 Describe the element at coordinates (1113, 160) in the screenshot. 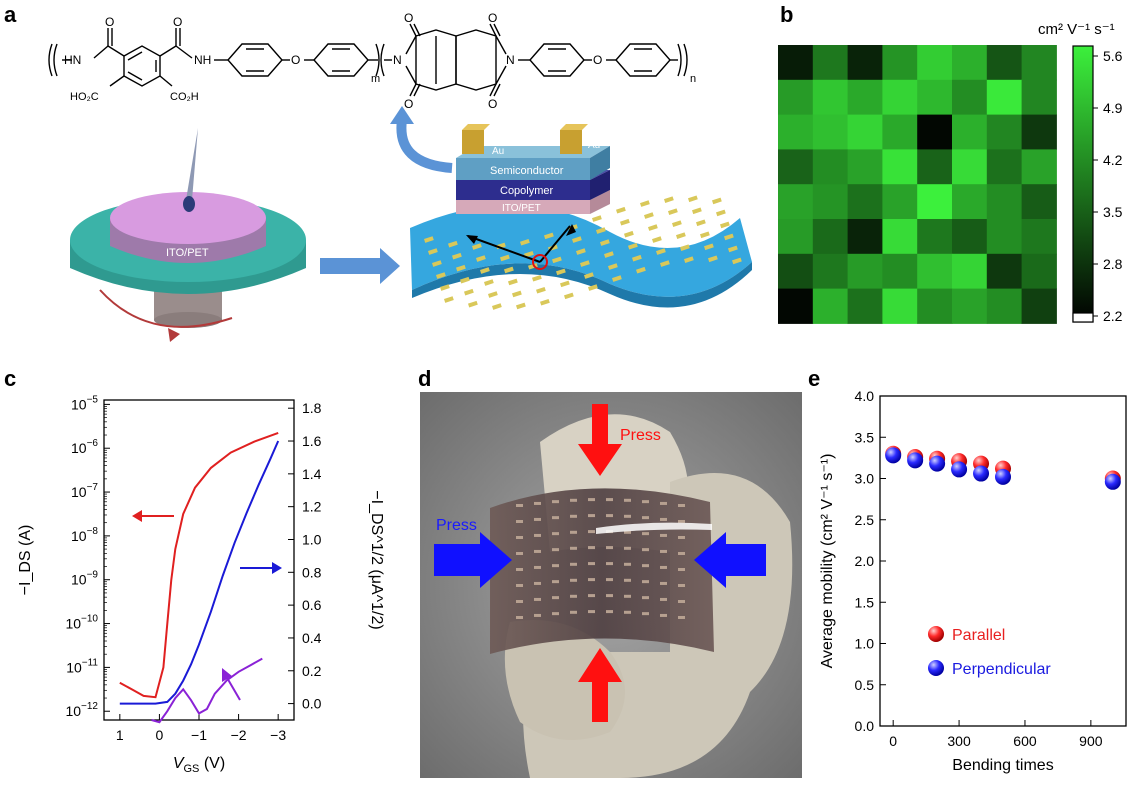

I see `colorbar-tick-label: 4.2` at that location.